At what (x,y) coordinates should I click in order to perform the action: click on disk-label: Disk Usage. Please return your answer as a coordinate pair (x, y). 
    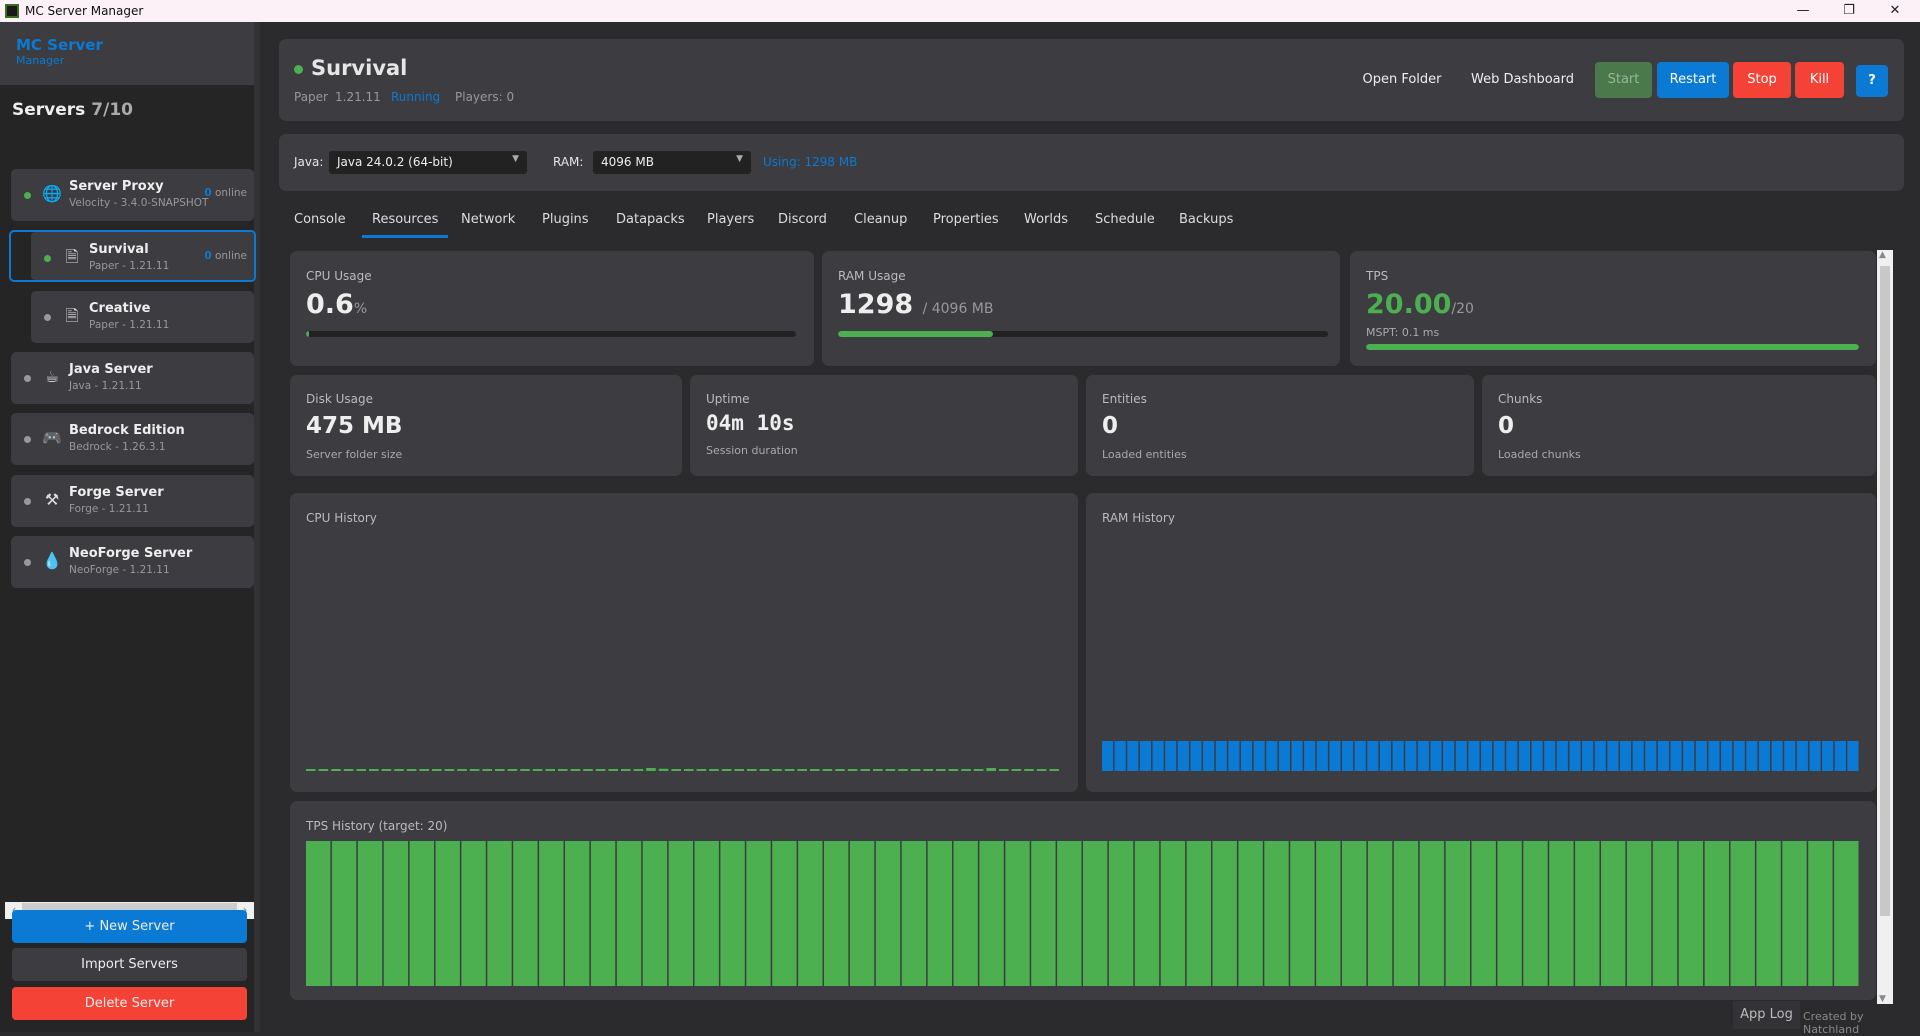
    Looking at the image, I should click on (339, 399).